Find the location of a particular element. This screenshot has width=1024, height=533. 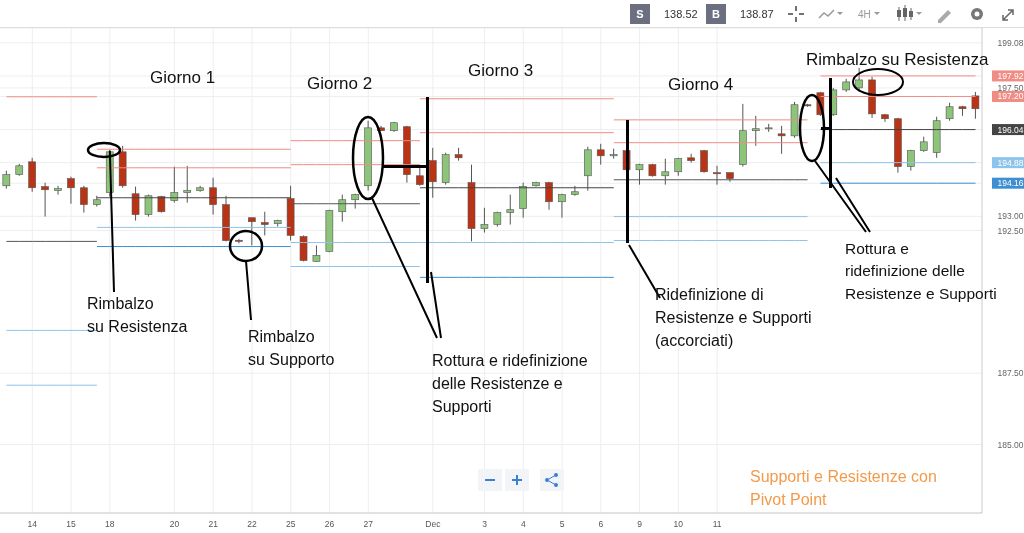

y-tick-label: 197.92 is located at coordinates (1010, 75).